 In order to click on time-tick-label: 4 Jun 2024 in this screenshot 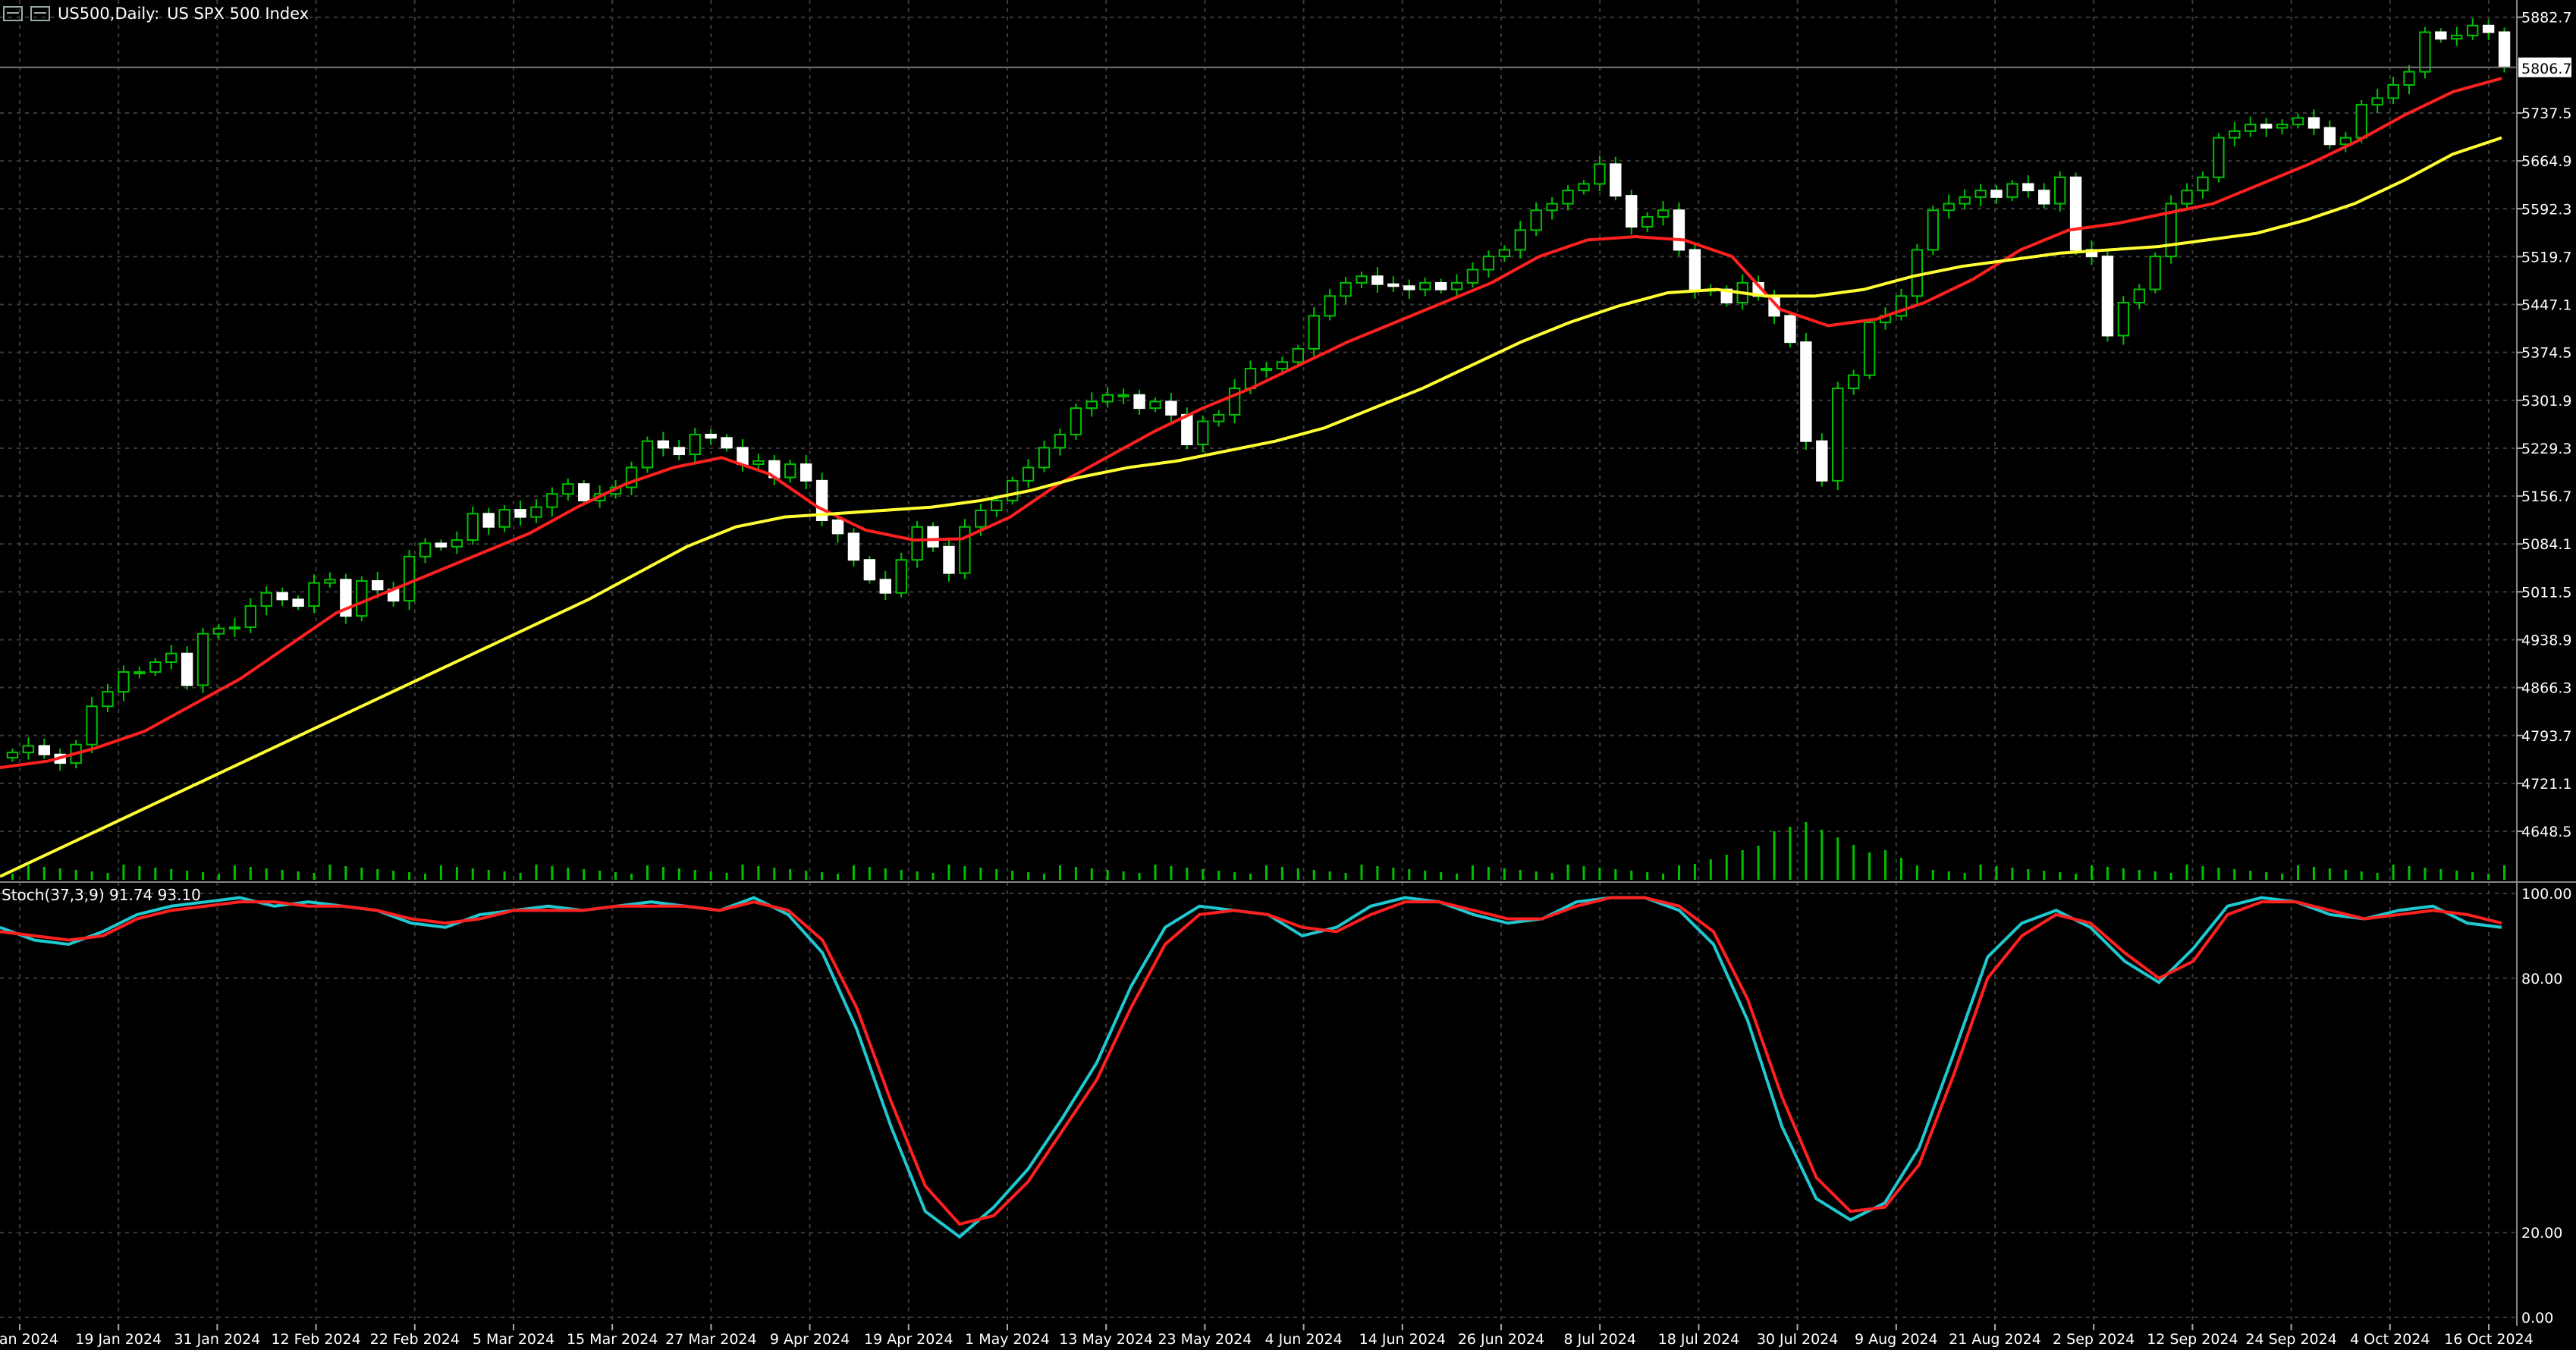, I will do `click(1303, 1339)`.